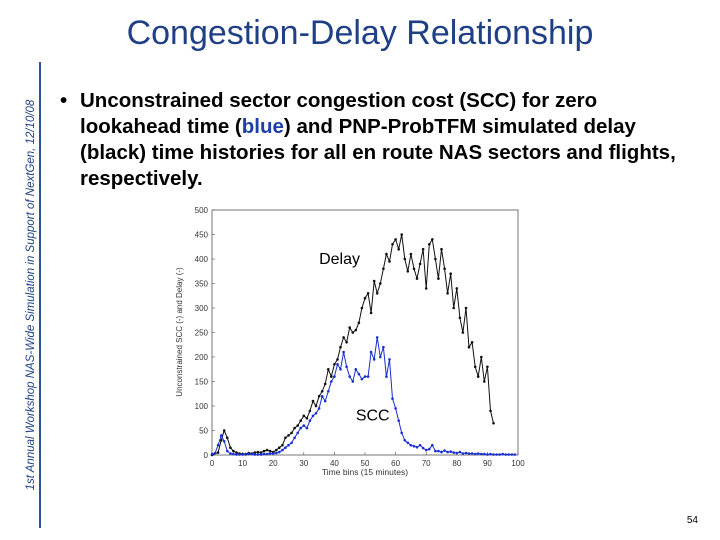 This screenshot has height=540, width=720. What do you see at coordinates (202, 333) in the screenshot?
I see `y-tick-label-250: 250` at bounding box center [202, 333].